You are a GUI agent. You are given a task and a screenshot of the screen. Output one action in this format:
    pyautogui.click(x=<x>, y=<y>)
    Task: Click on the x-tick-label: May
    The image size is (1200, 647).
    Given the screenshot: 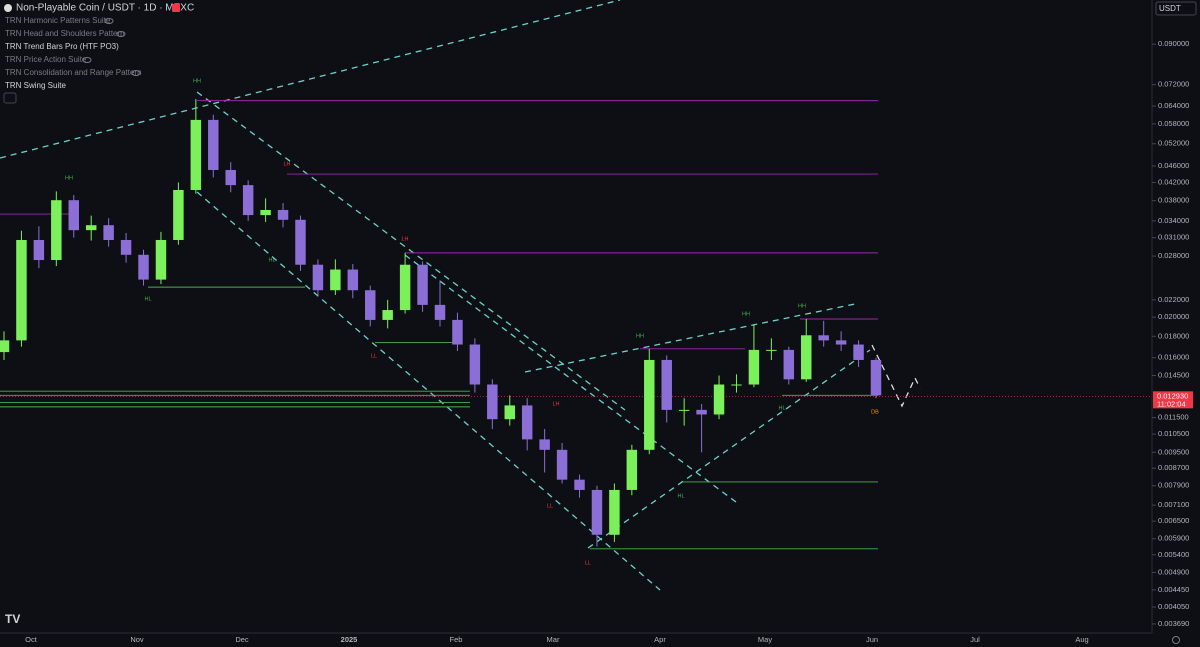 What is the action you would take?
    pyautogui.click(x=765, y=639)
    